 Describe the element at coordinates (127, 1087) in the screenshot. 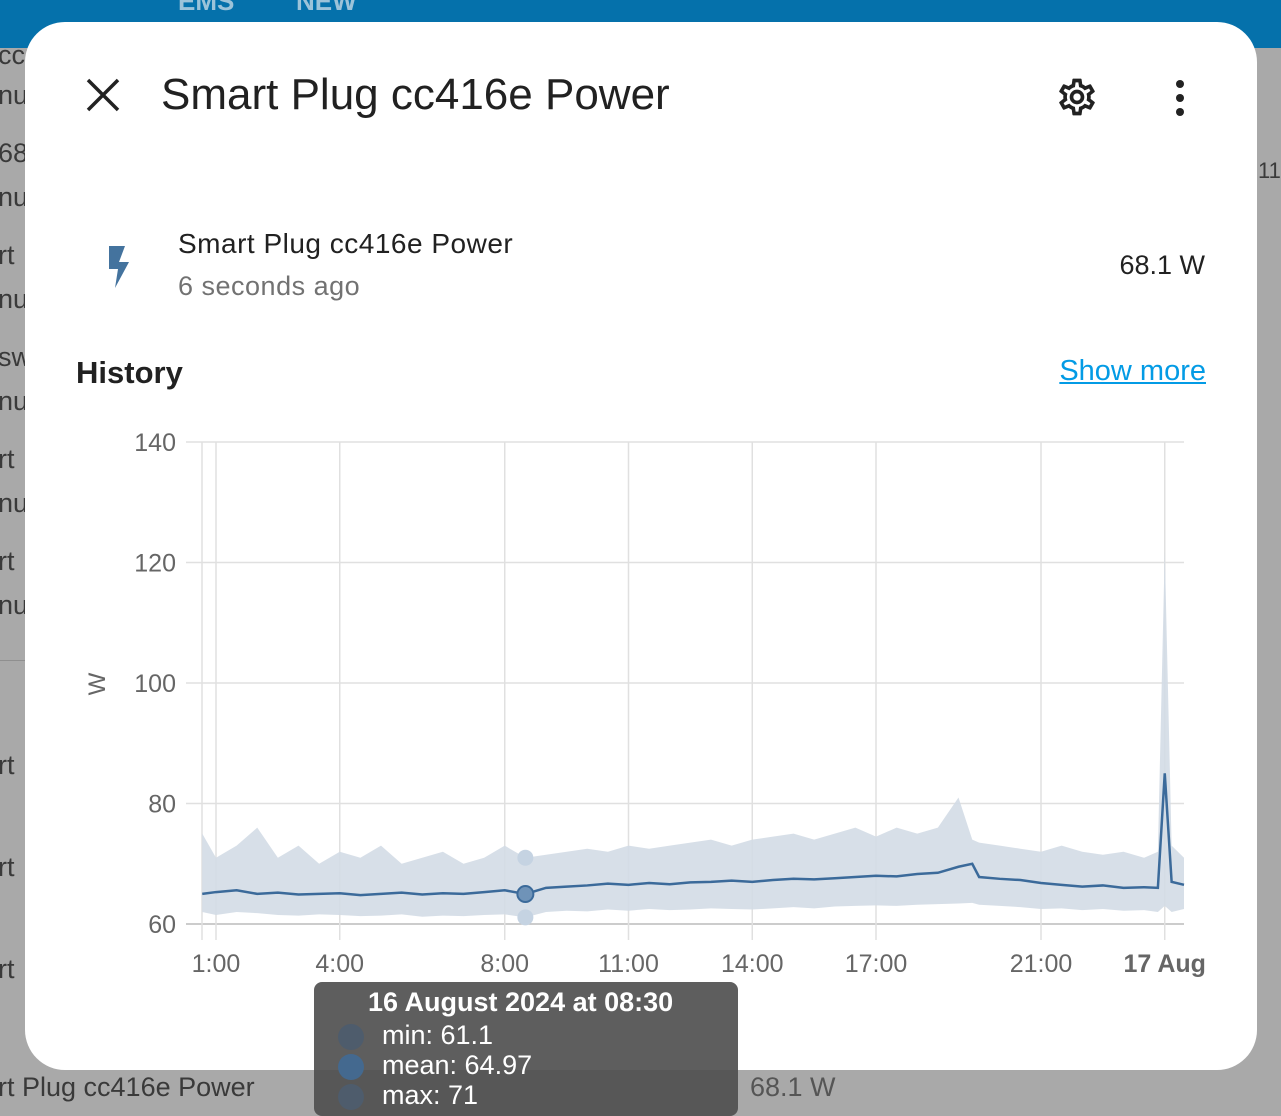

I see `bg-text: rt Plug cc416e Power` at that location.